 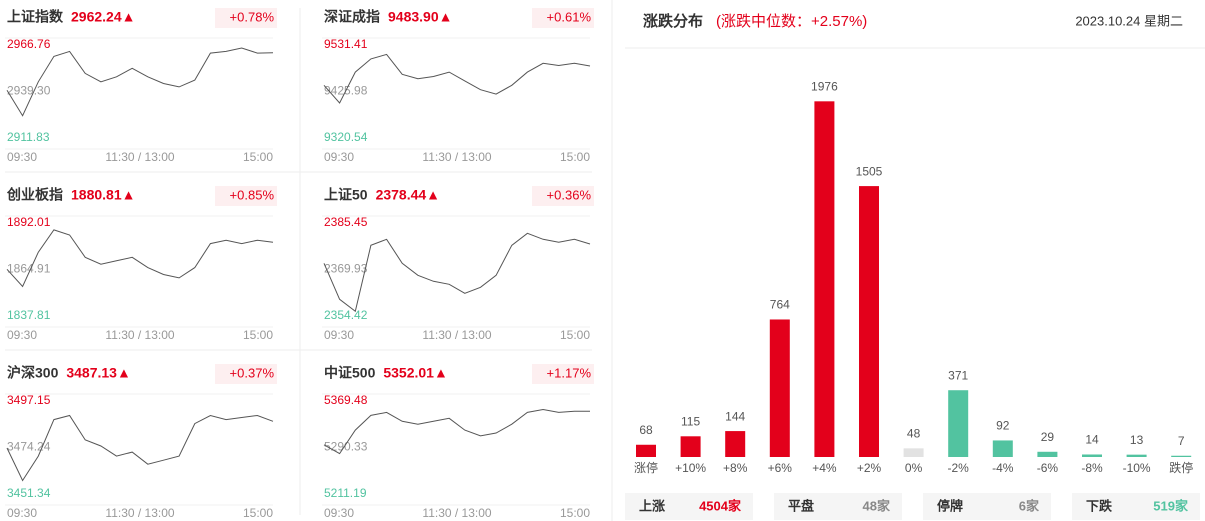 What do you see at coordinates (1092, 468) in the screenshot?
I see `category-label: -8%` at bounding box center [1092, 468].